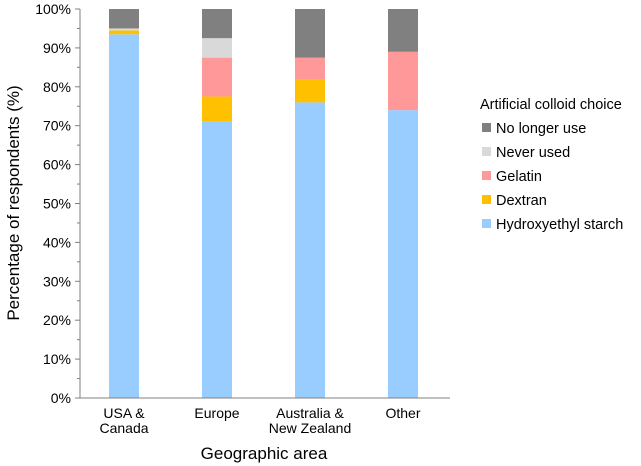  I want to click on y-tick-label: 90%, so click(57, 48).